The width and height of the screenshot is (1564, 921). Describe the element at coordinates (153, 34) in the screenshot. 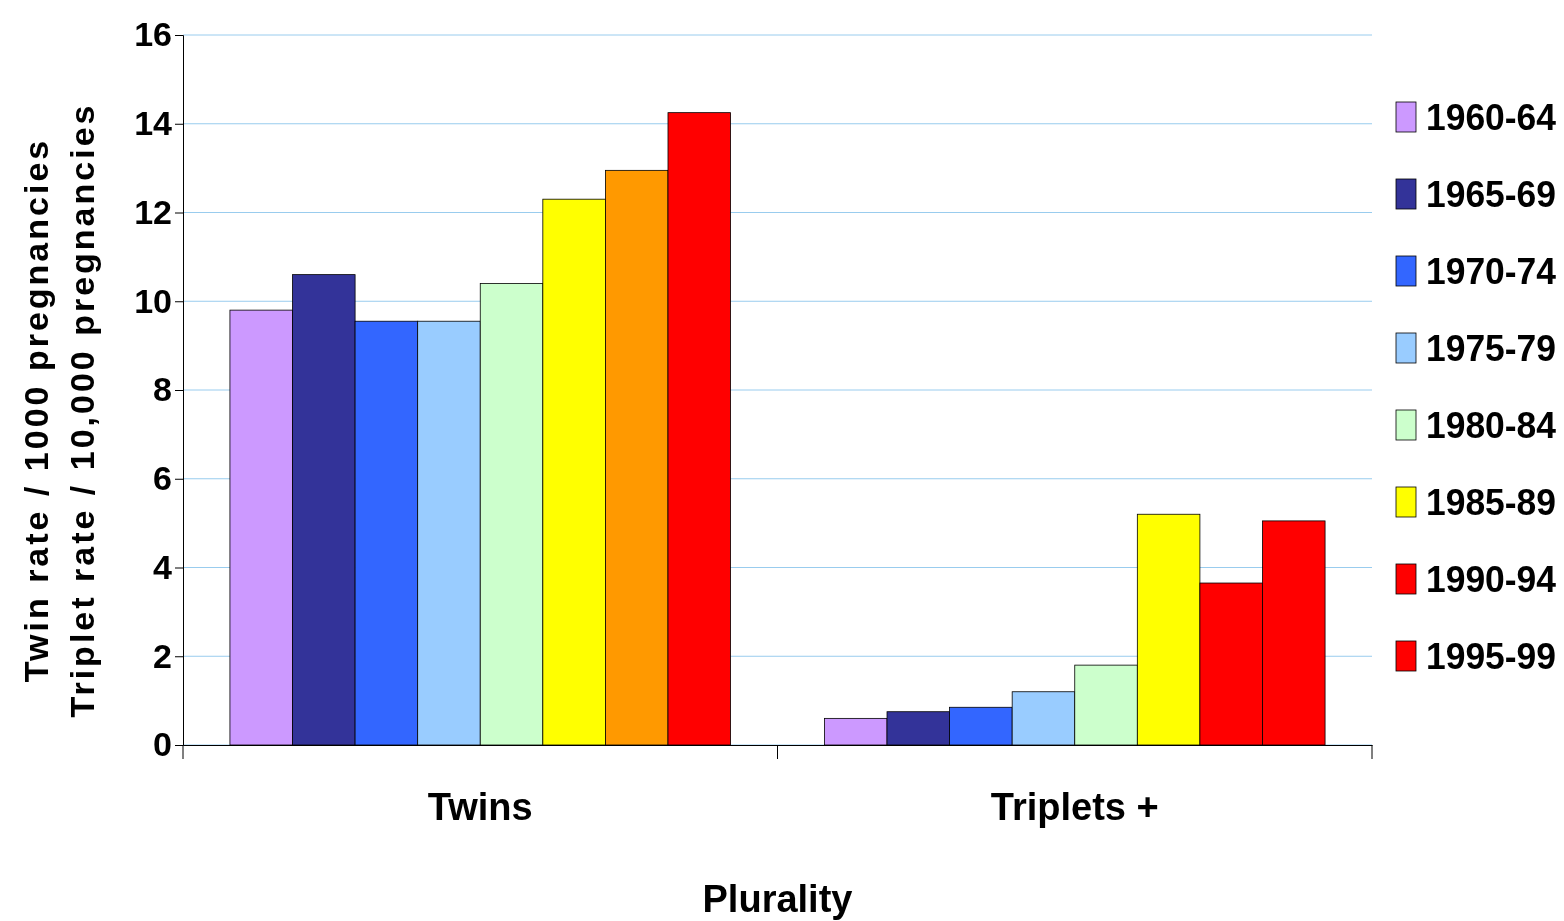

I see `y-tick-label: 16` at that location.